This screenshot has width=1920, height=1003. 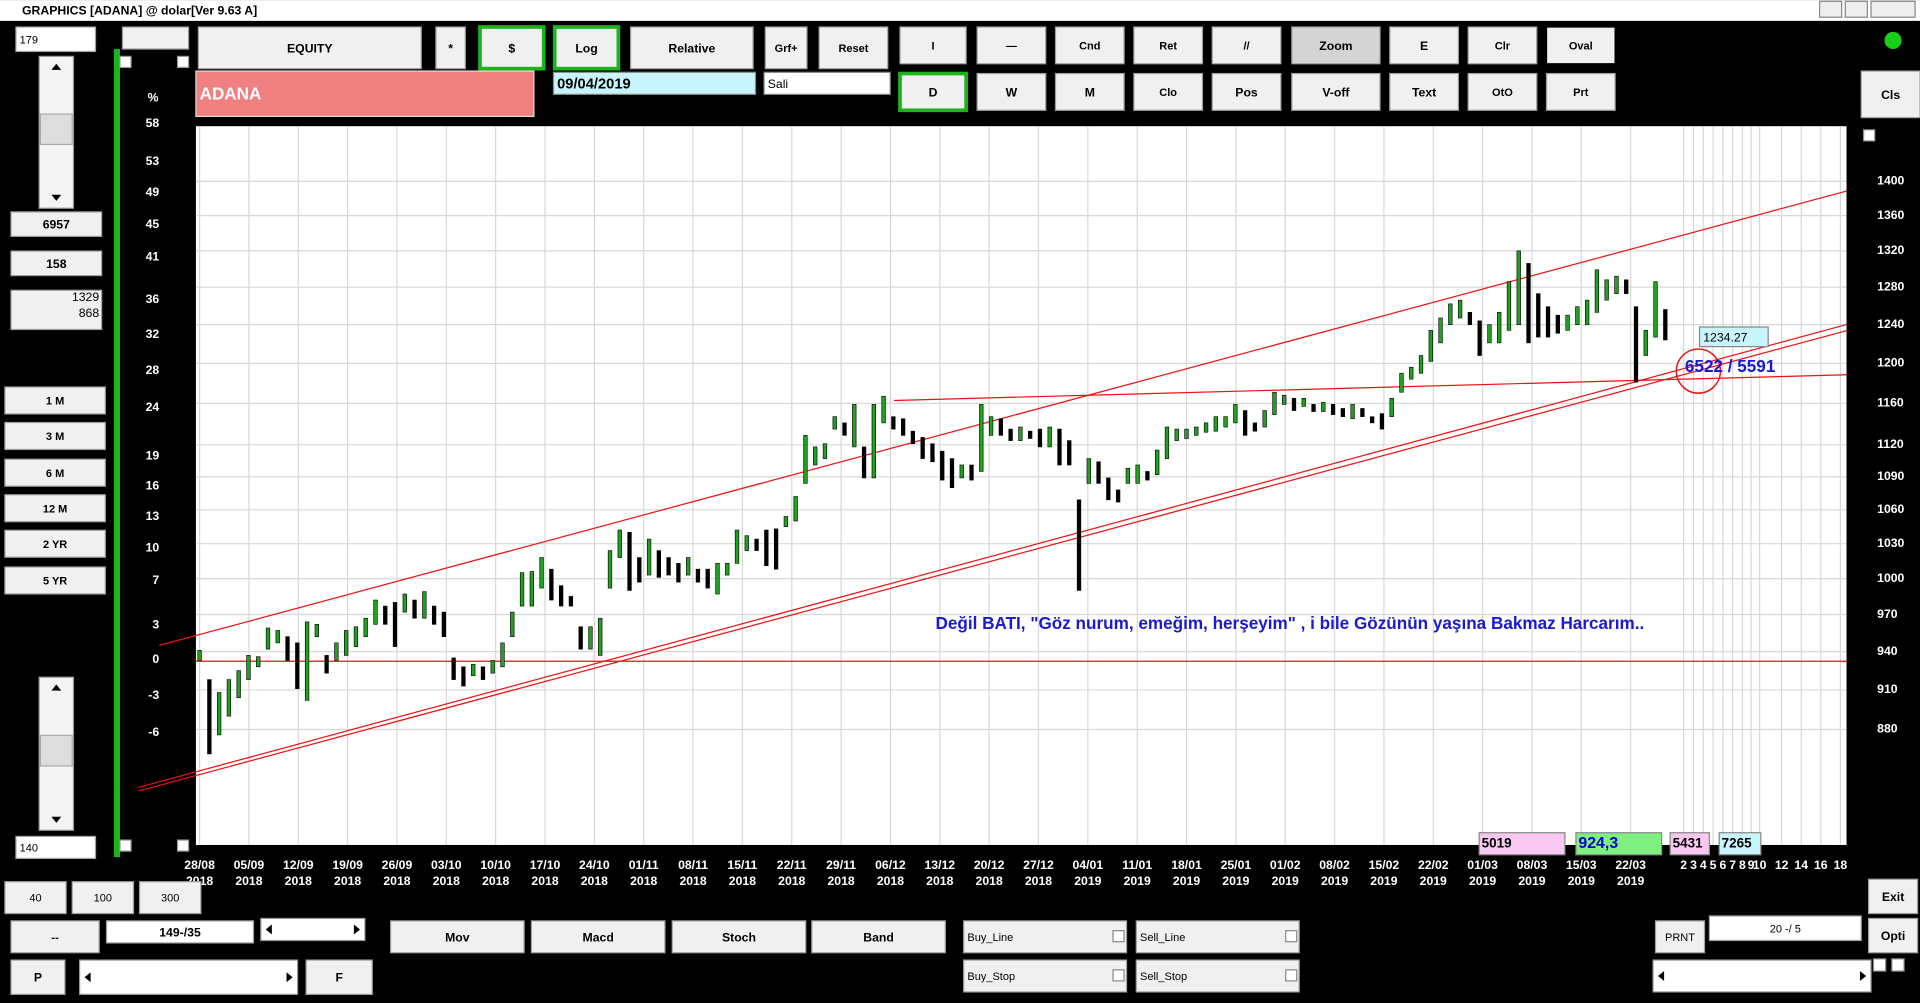 I want to click on button-label: Mov, so click(x=457, y=937).